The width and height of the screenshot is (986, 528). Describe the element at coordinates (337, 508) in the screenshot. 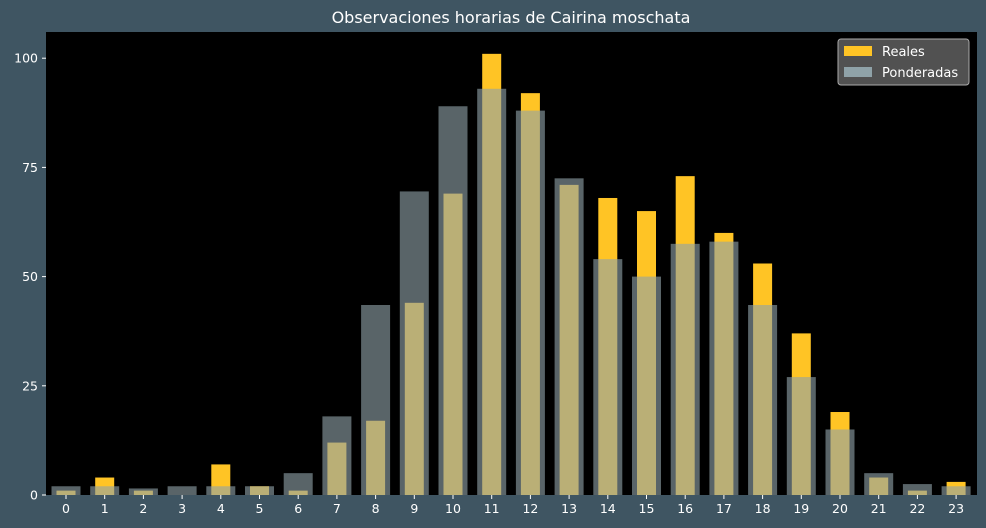

I see `x-tick-label-7: 7` at that location.